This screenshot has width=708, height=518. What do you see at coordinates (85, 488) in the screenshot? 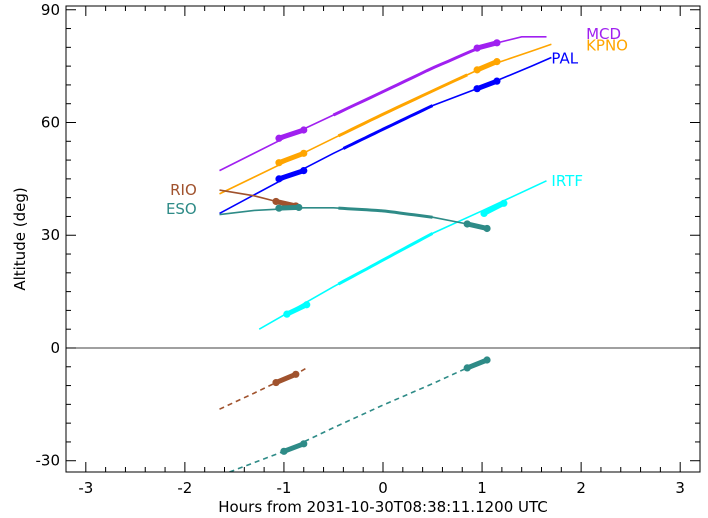
I see `x-tick-label: -3` at bounding box center [85, 488].